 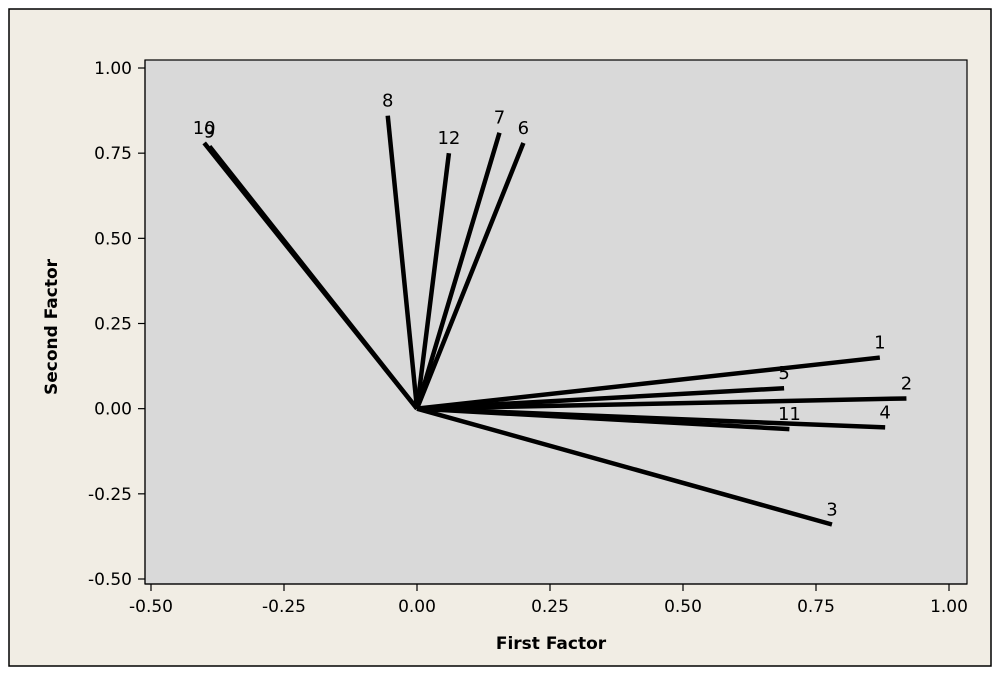 I want to click on vector-label-3: 3, so click(x=831, y=509).